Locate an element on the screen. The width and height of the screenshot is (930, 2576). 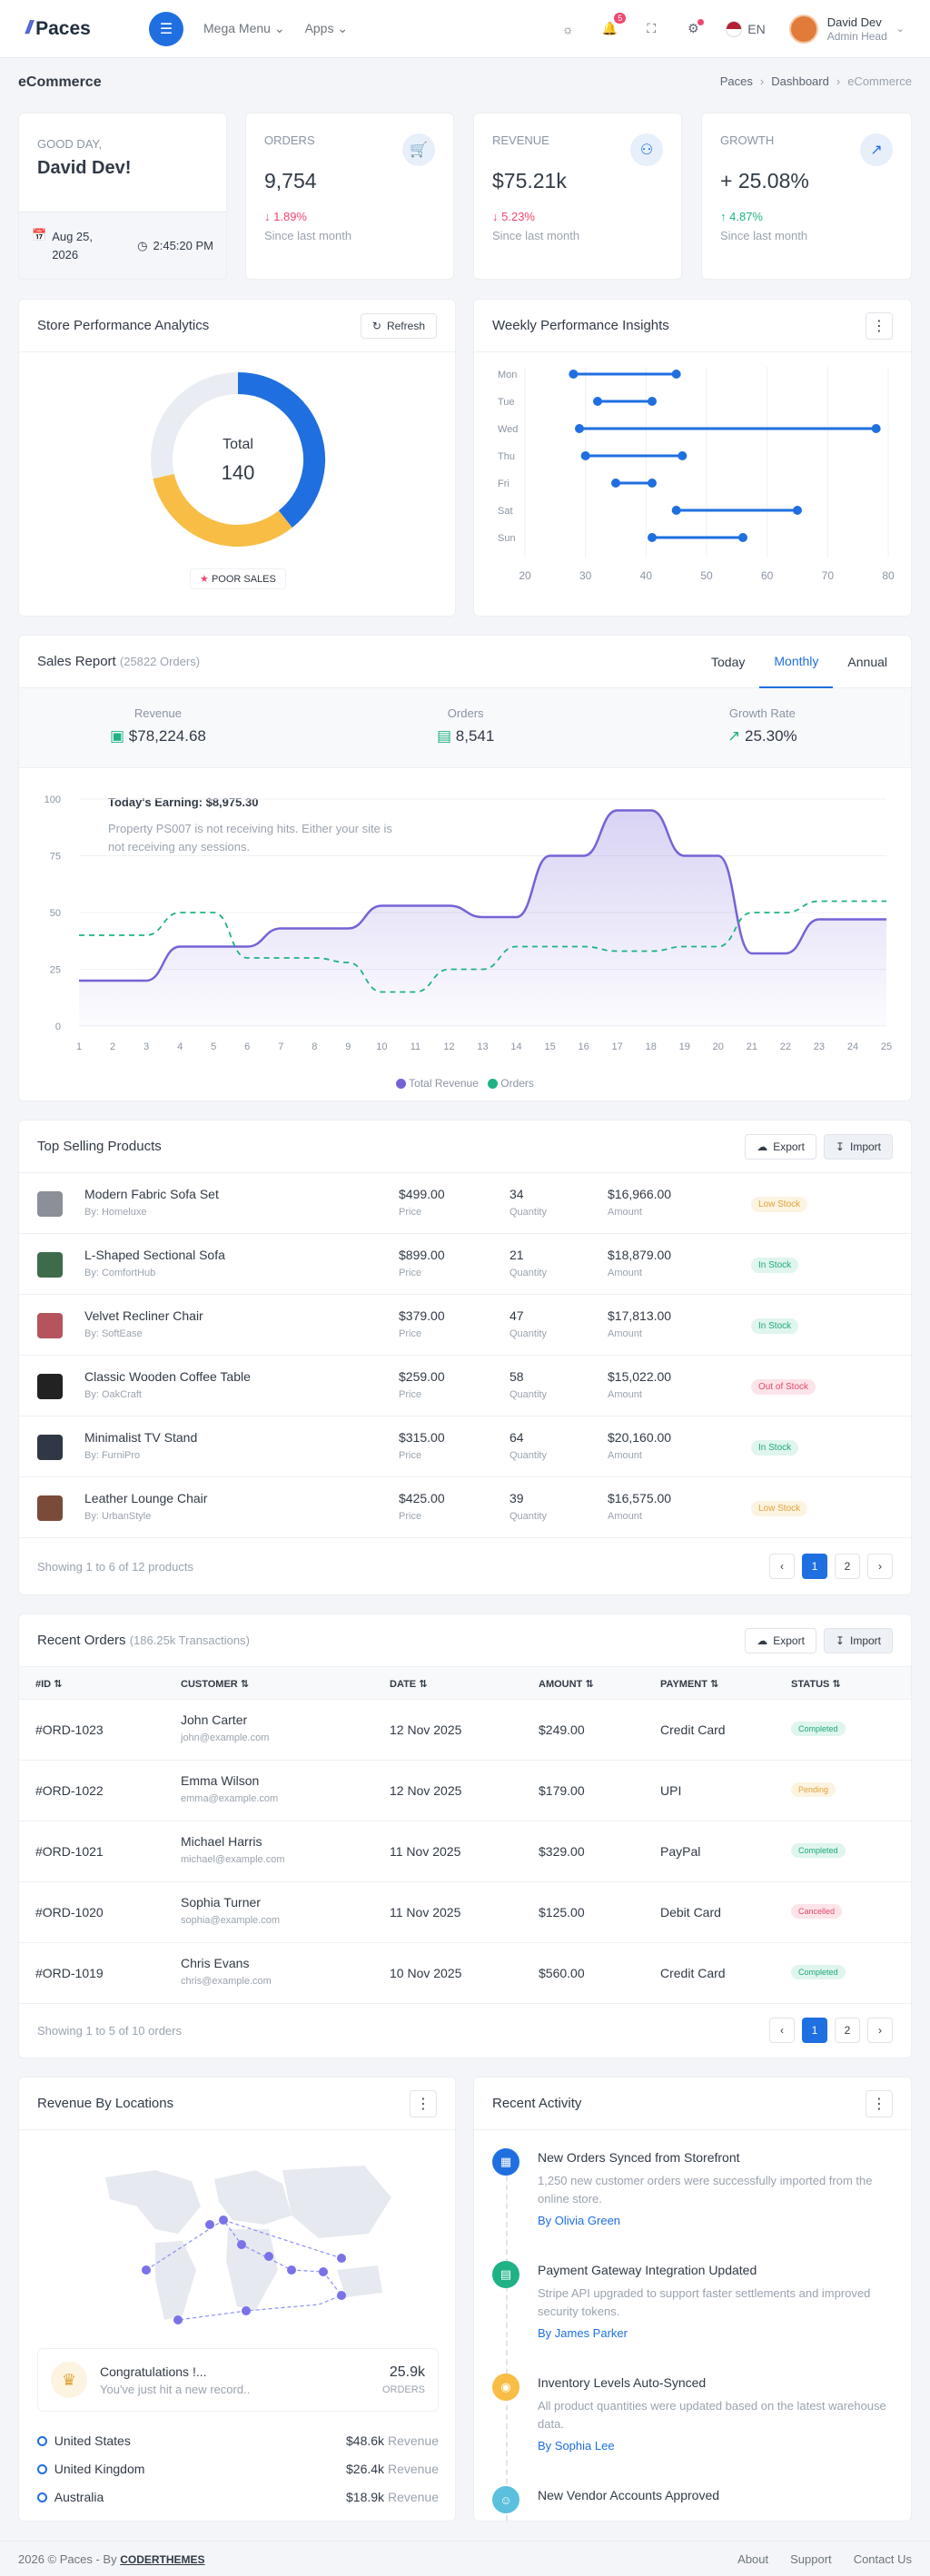
order-id: #ORD-1021 is located at coordinates (69, 1851).